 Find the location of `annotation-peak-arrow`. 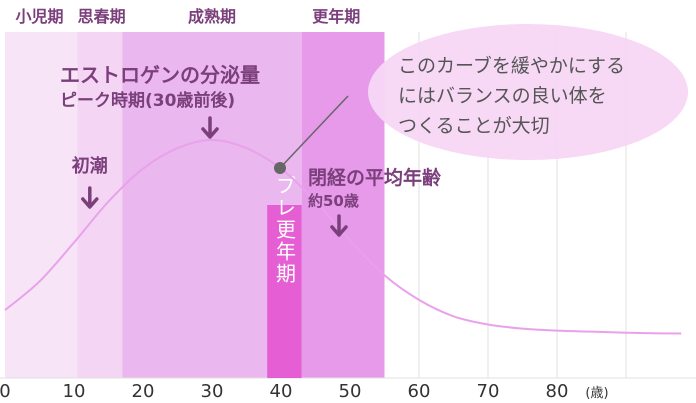

annotation-peak-arrow is located at coordinates (210, 127).